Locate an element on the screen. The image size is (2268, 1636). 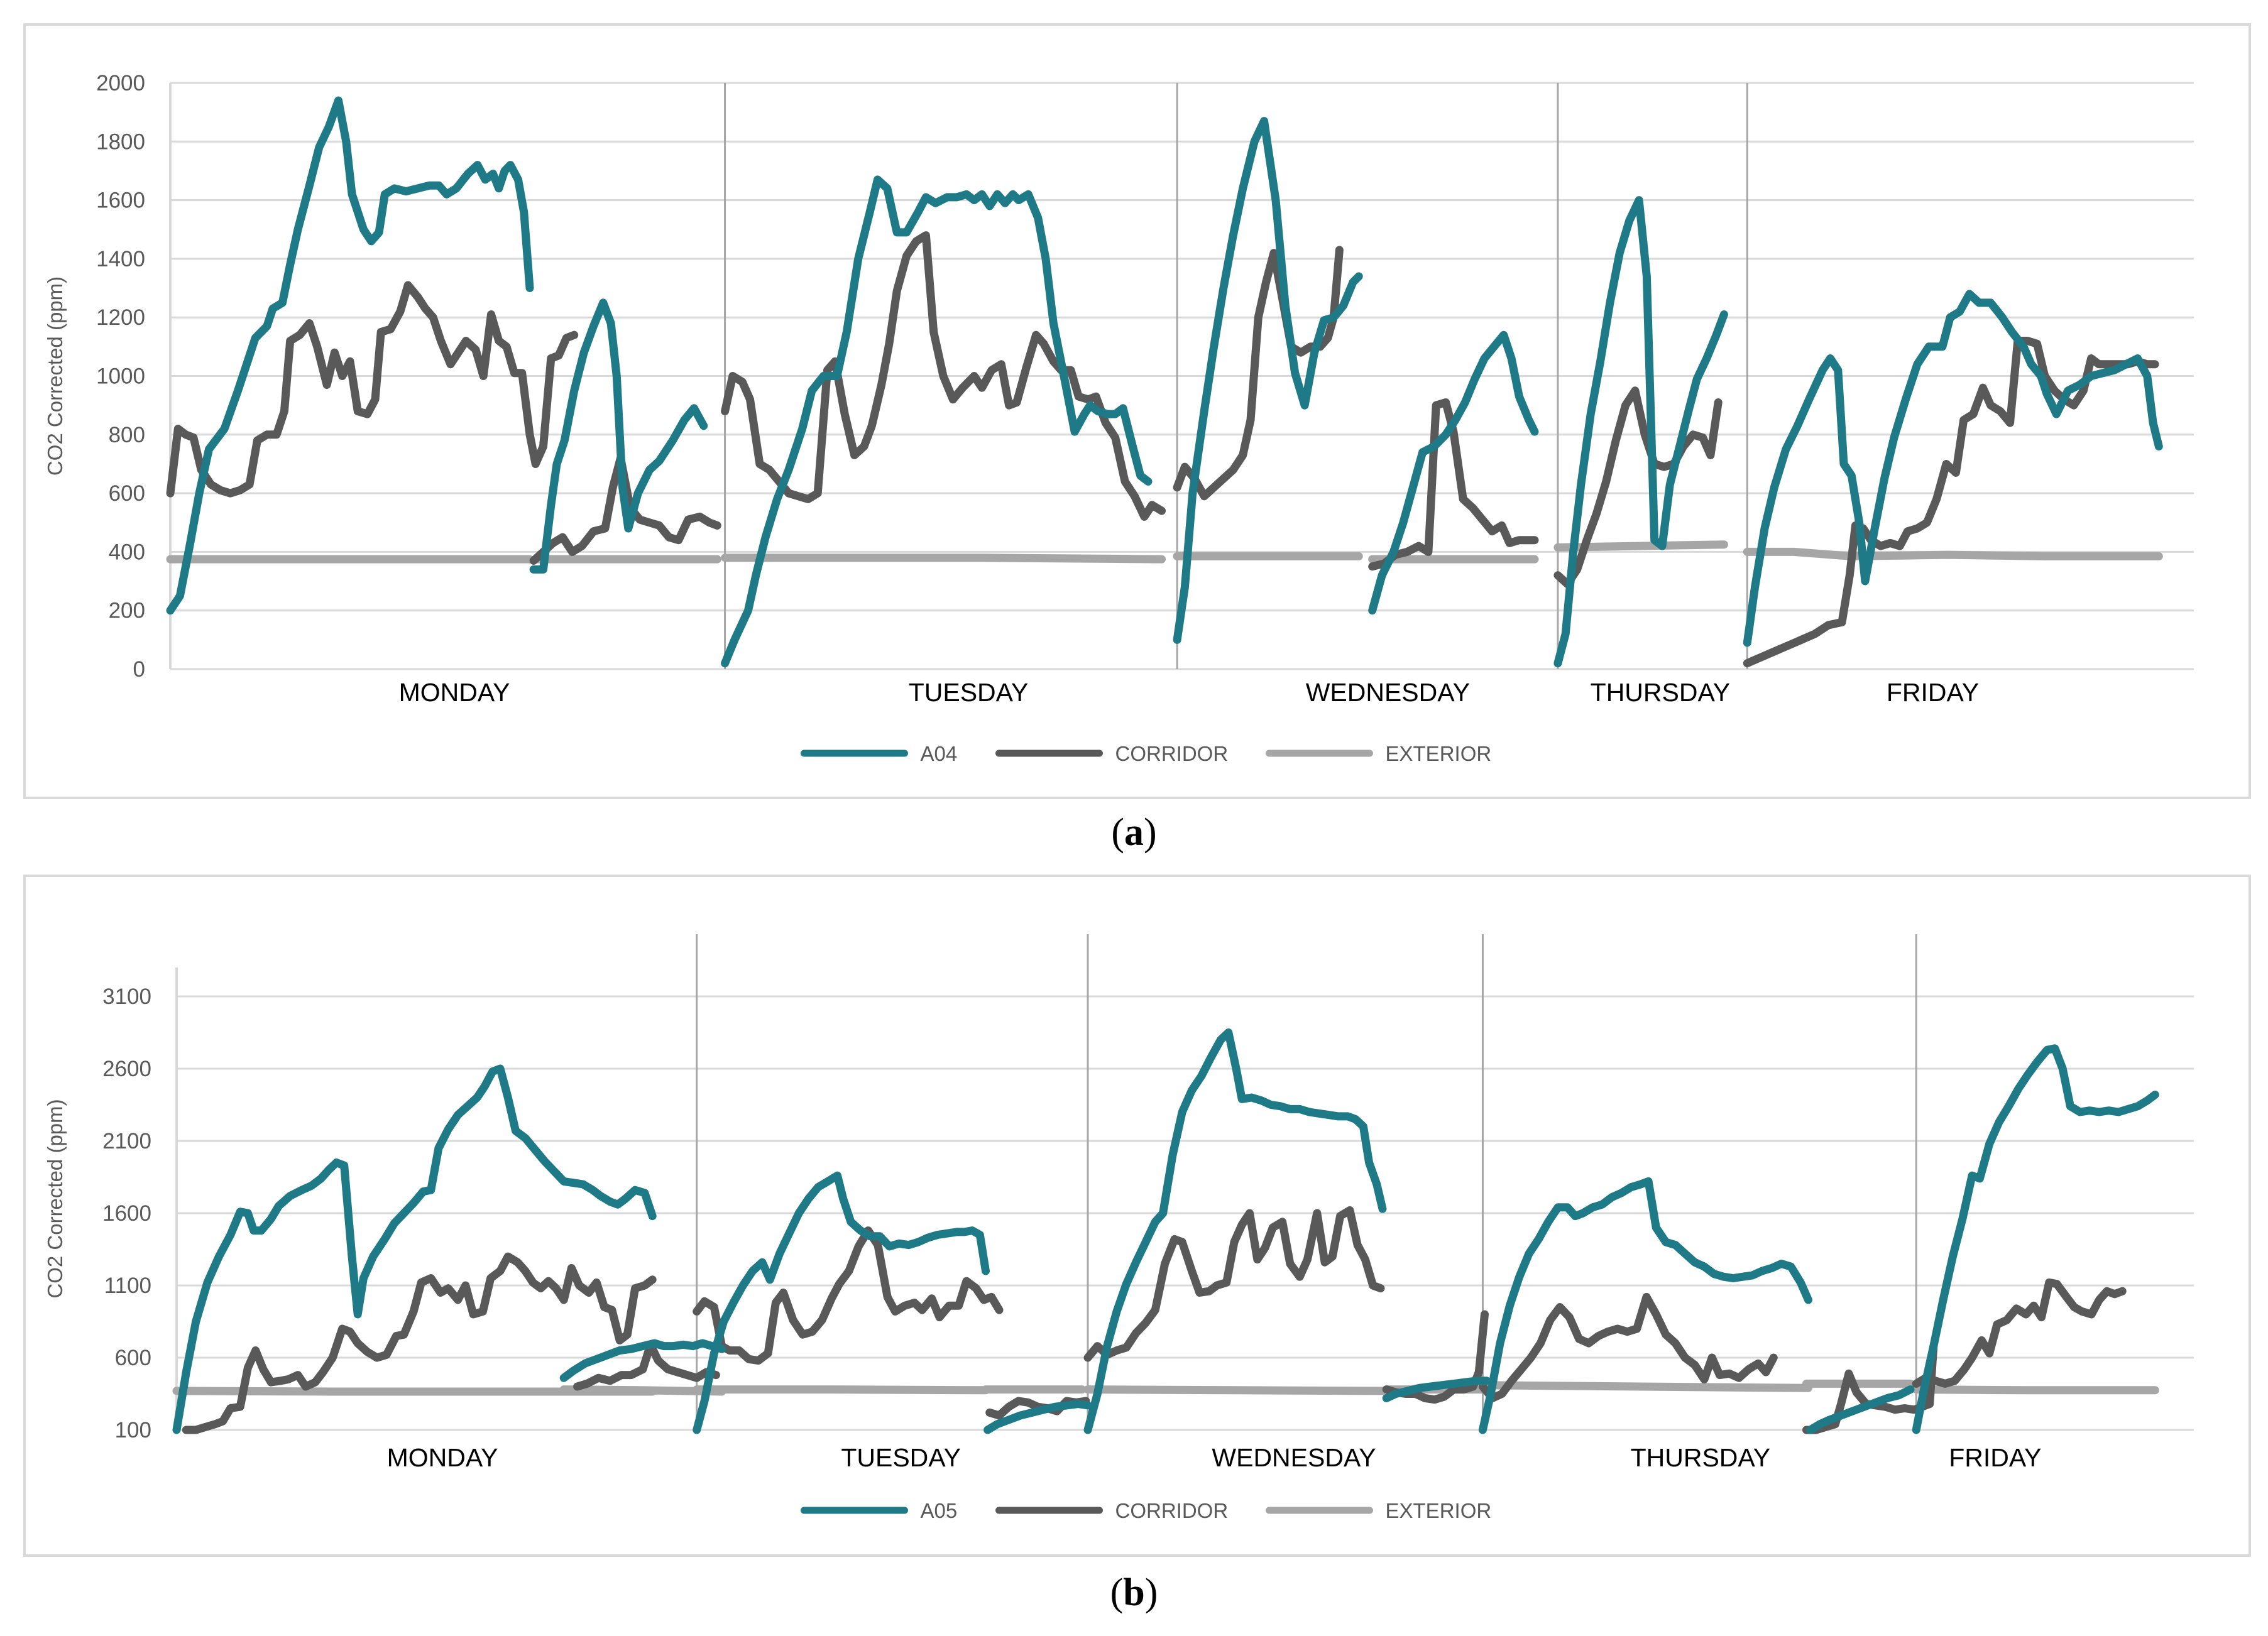
y-tick-label: 200 is located at coordinates (127, 611).